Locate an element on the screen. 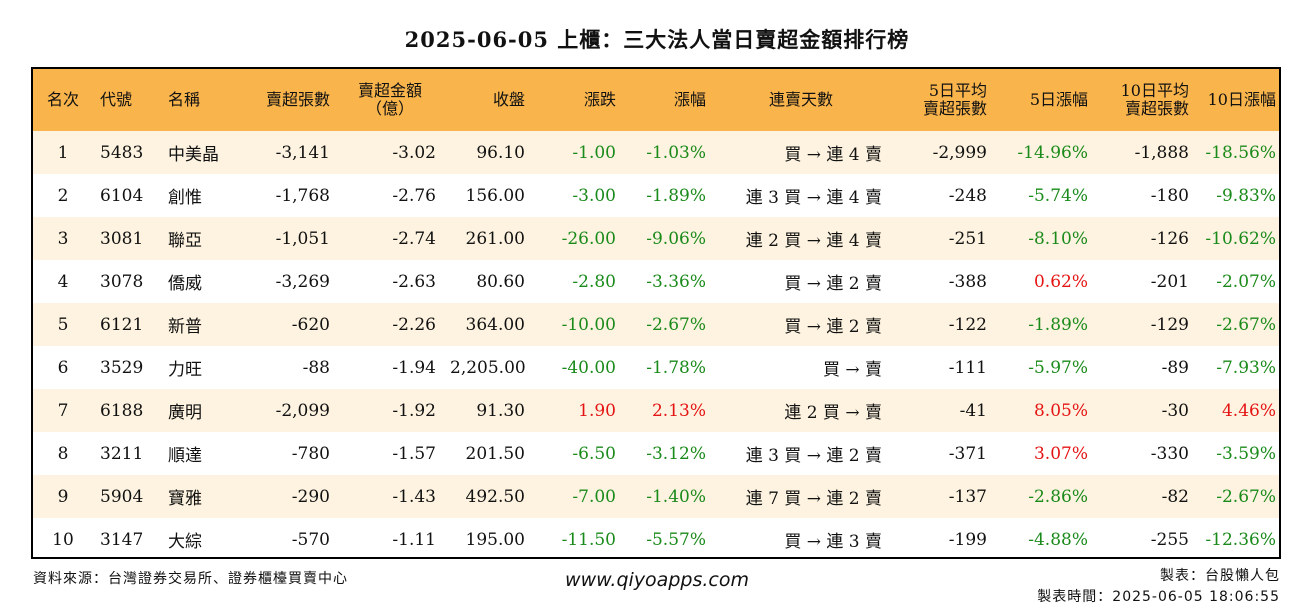  cell-name: 順達 is located at coordinates (185, 456).